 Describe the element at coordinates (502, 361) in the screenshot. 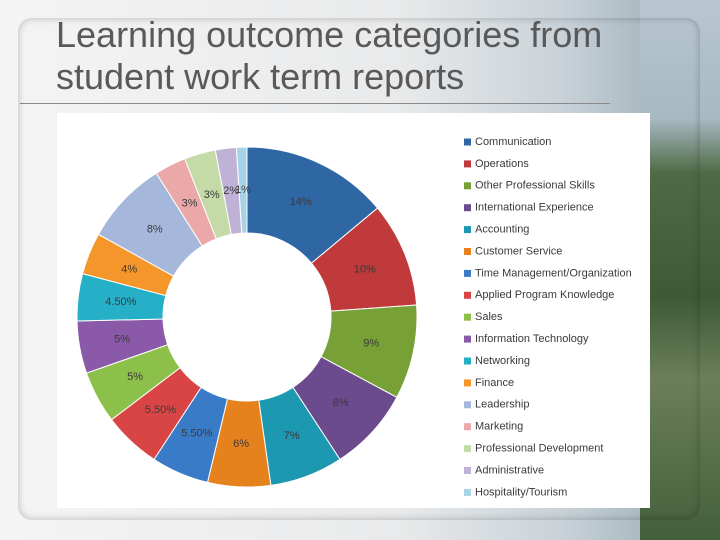

I see `legend-label: Networking` at that location.